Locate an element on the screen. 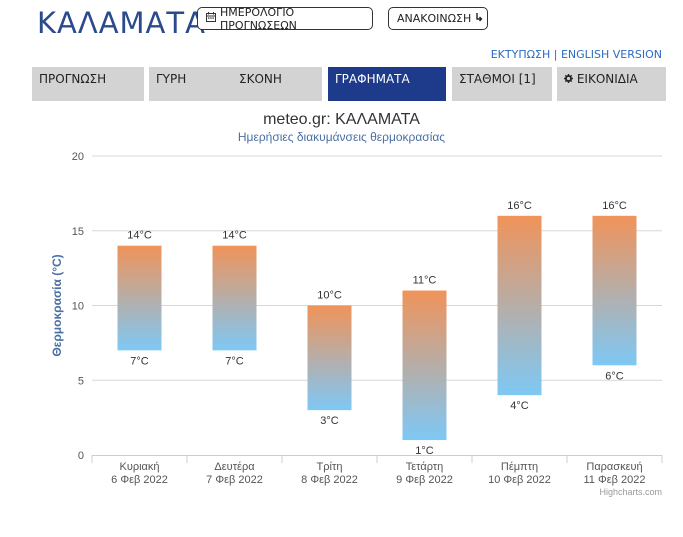 The height and width of the screenshot is (537, 683). tab-icons: ΕΙΚΟΝΙΔΙΑ is located at coordinates (611, 84).